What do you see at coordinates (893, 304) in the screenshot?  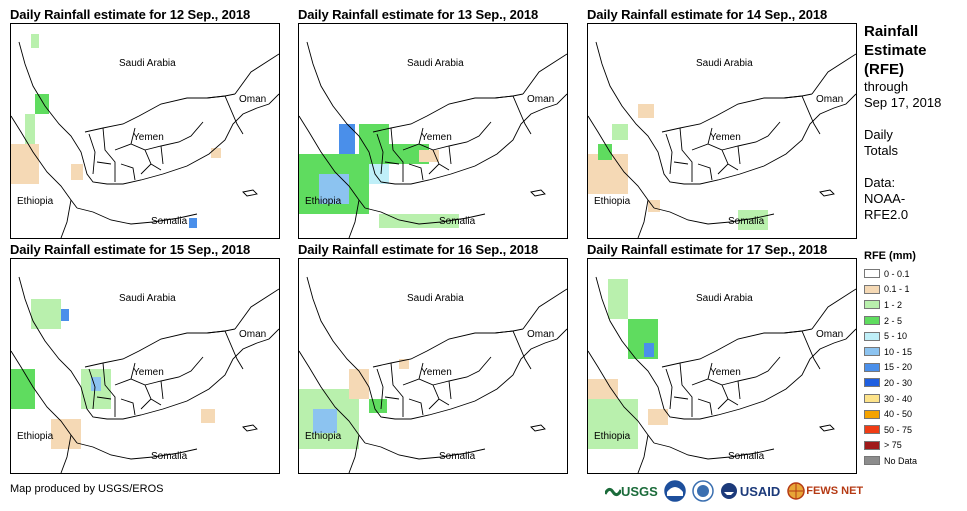 I see `legend-label: 1 - 2` at bounding box center [893, 304].